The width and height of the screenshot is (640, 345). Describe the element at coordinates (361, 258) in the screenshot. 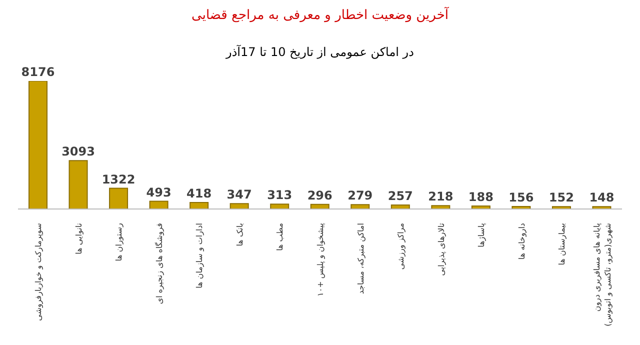

I see `x-tick-label: اماکن متبرکه، مساجد` at that location.